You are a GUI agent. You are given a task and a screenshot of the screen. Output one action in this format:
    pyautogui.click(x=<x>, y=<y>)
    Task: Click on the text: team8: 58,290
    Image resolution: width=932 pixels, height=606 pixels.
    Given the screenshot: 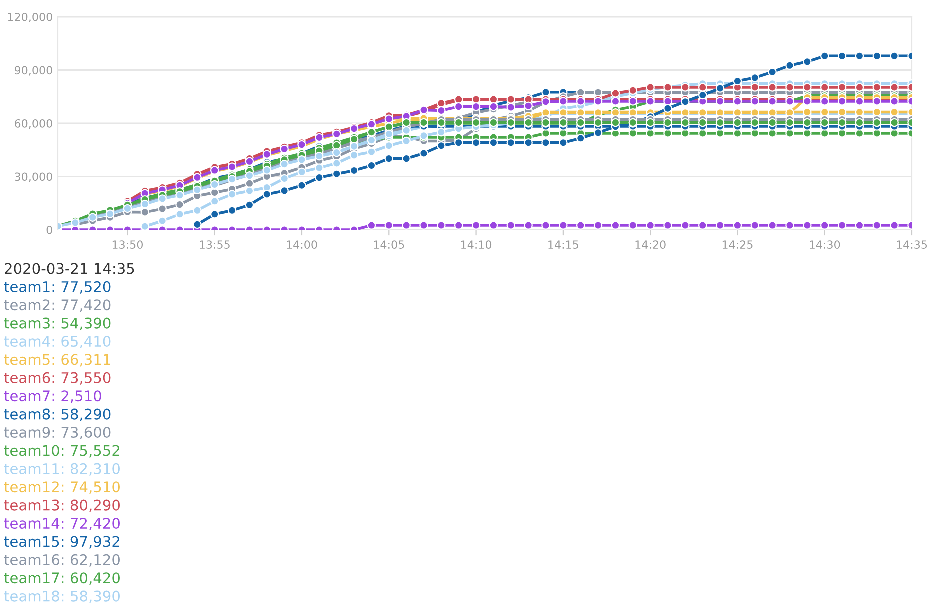 What is the action you would take?
    pyautogui.click(x=57, y=415)
    